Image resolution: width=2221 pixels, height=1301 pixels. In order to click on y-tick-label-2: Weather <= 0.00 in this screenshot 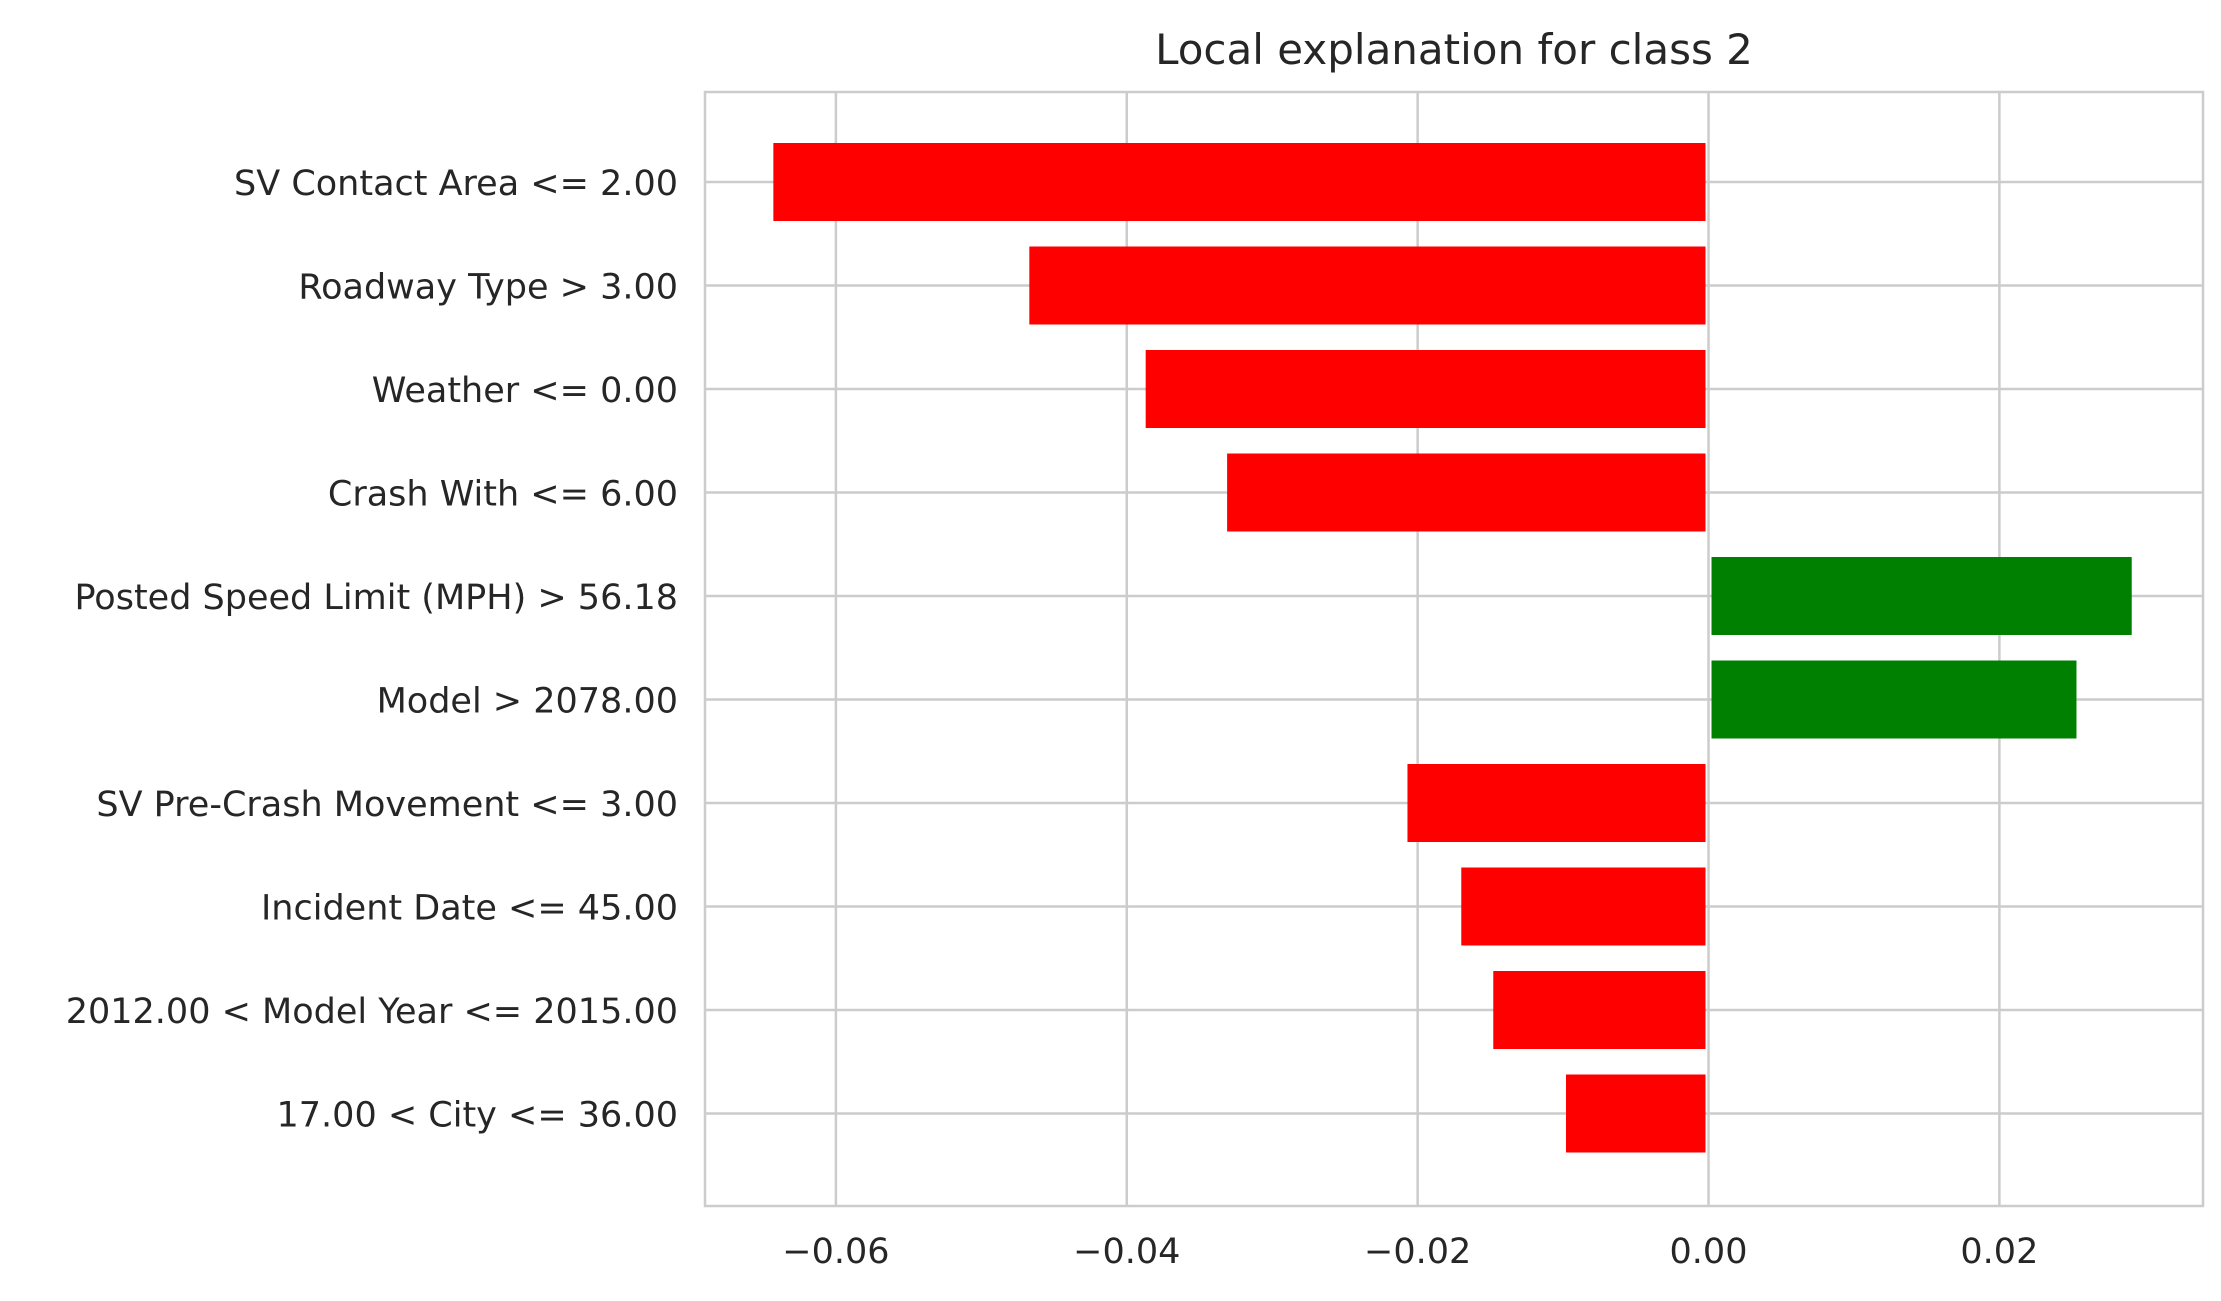, I will do `click(525, 391)`.